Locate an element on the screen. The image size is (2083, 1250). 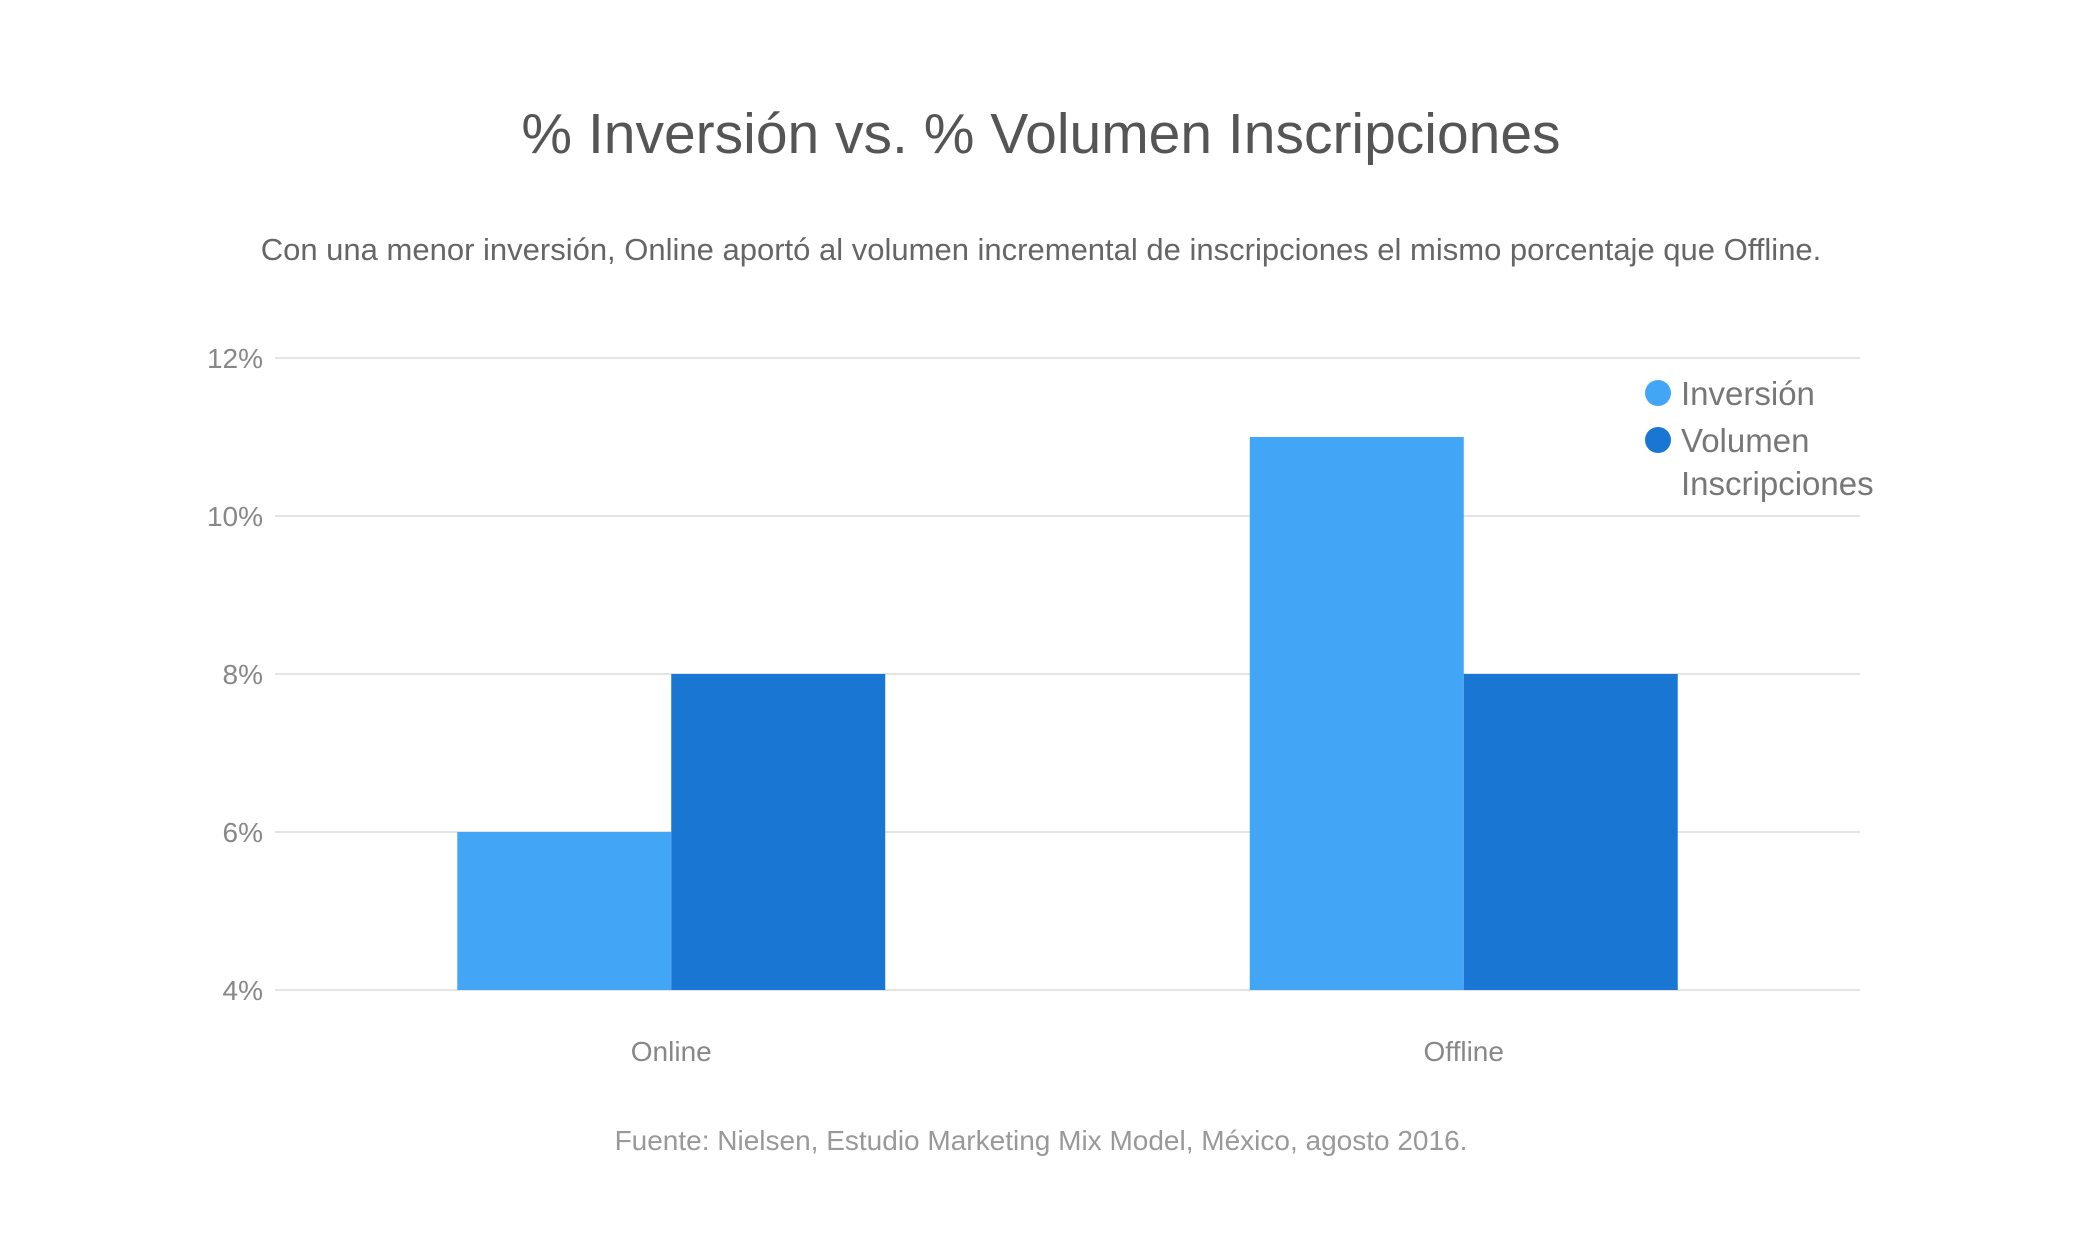
y-tick-label-2: 8% is located at coordinates (243, 674).